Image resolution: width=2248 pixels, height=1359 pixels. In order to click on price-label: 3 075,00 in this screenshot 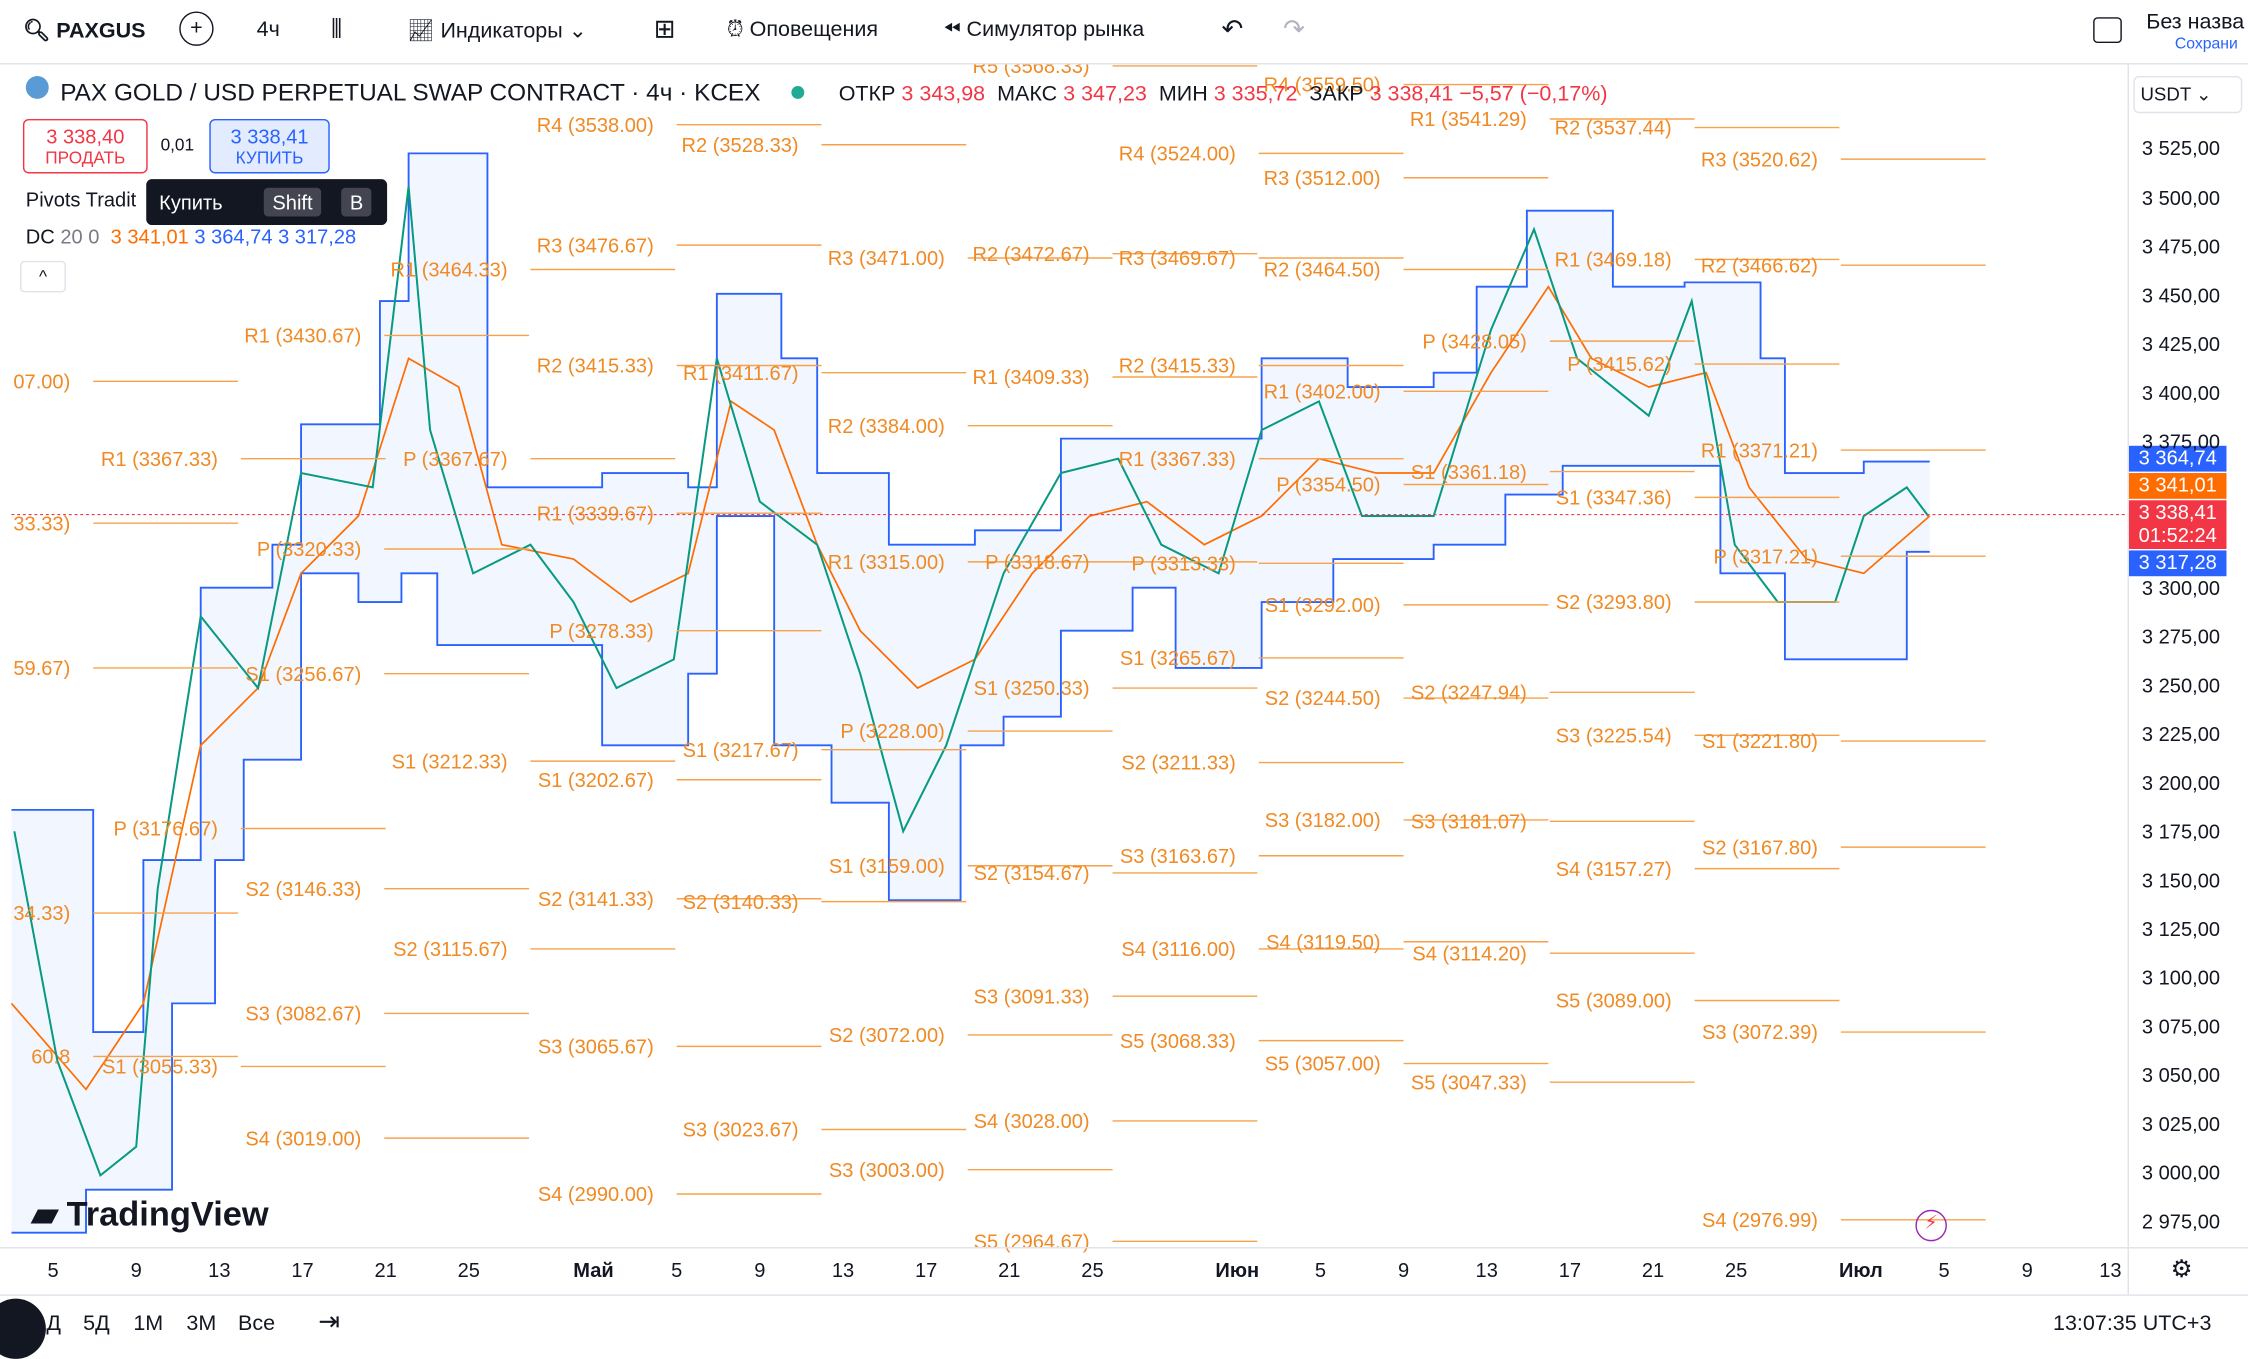, I will do `click(2181, 1026)`.